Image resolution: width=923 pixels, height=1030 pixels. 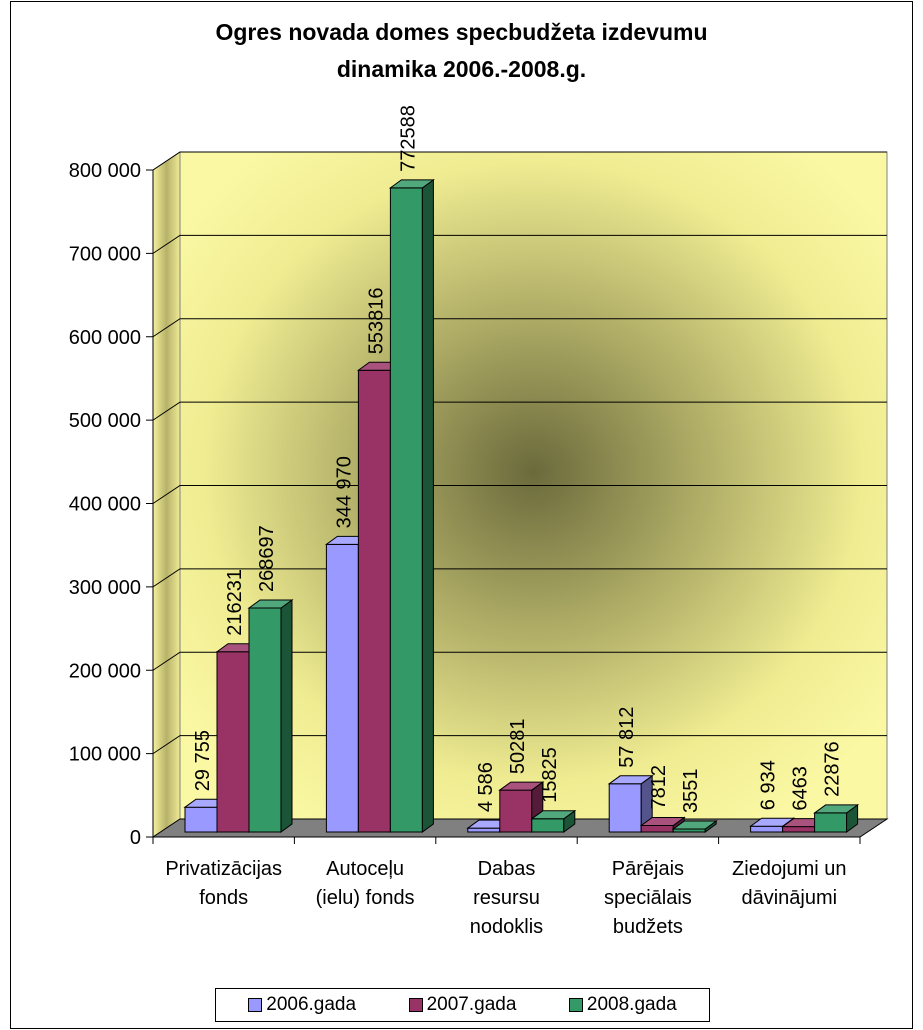 What do you see at coordinates (105, 338) in the screenshot?
I see `y-tick-label: 600 000` at bounding box center [105, 338].